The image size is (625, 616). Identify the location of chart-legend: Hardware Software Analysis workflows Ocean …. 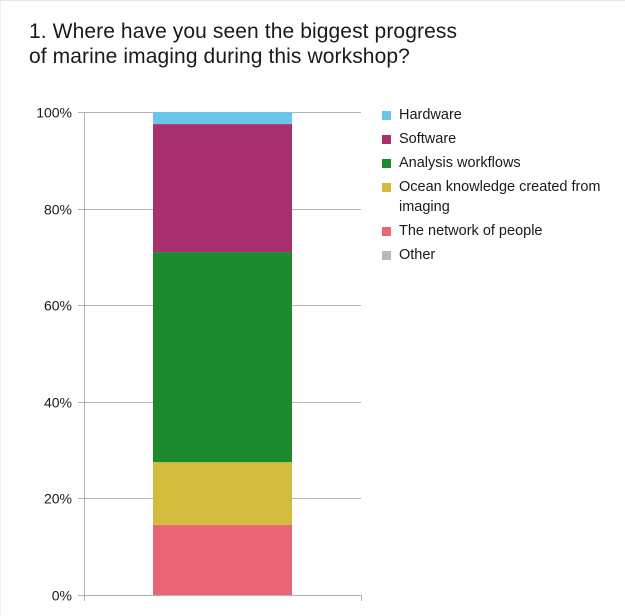
(502, 187).